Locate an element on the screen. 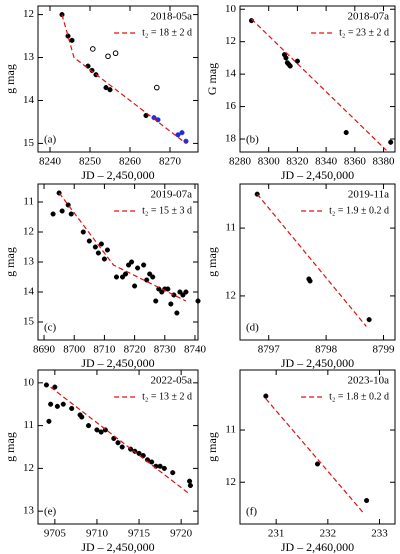  x-tick-label: 8360 is located at coordinates (355, 162).